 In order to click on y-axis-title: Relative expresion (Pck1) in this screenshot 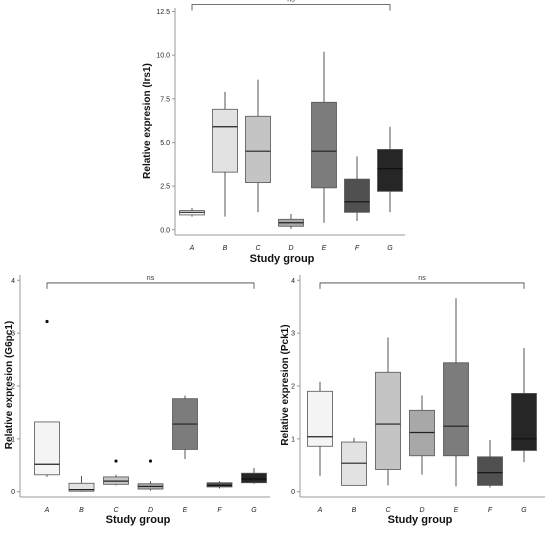, I will do `click(285, 384)`.